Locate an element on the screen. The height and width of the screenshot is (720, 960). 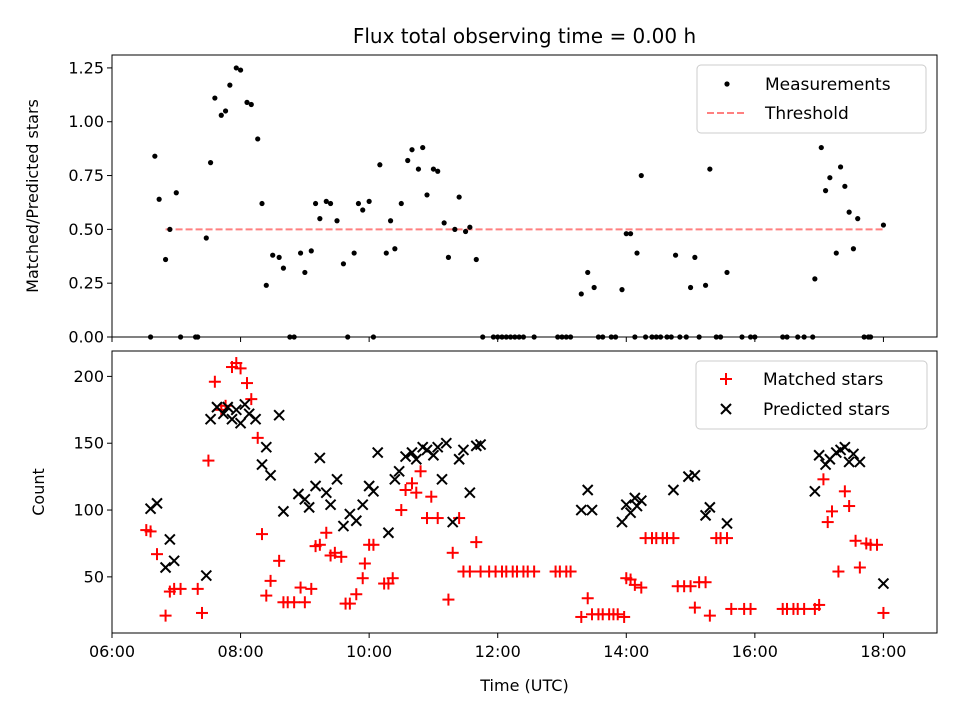
ratio-y-tick: 0.00 is located at coordinates (90, 337).